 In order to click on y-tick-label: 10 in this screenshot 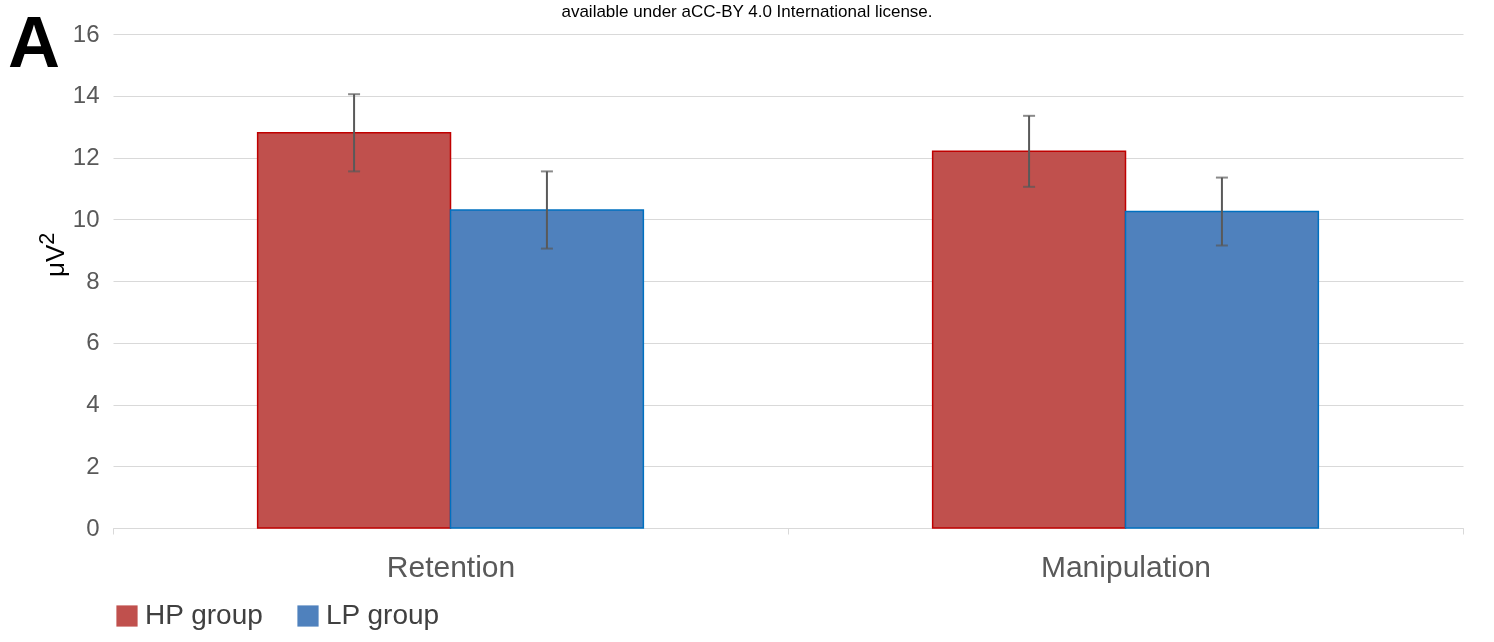, I will do `click(86, 218)`.